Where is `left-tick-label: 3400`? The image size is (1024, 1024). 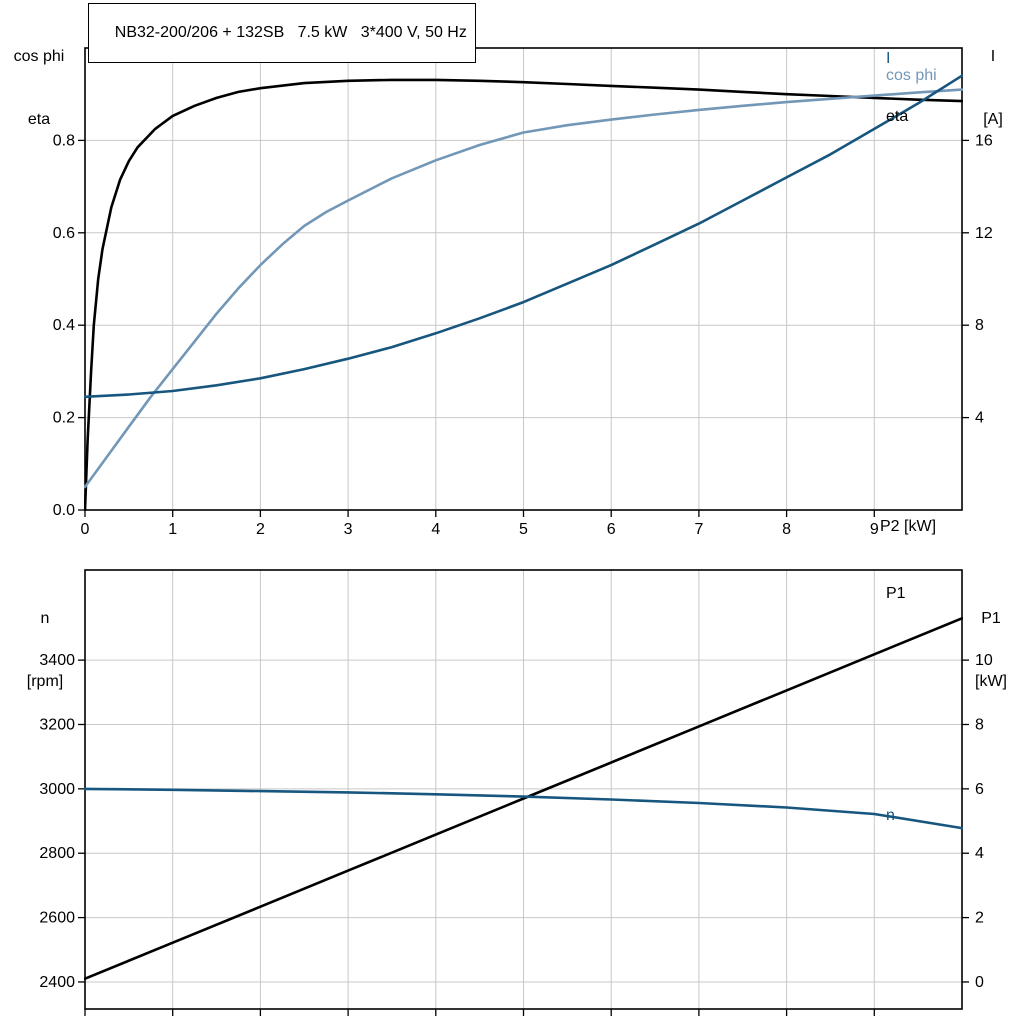 left-tick-label: 3400 is located at coordinates (57, 660).